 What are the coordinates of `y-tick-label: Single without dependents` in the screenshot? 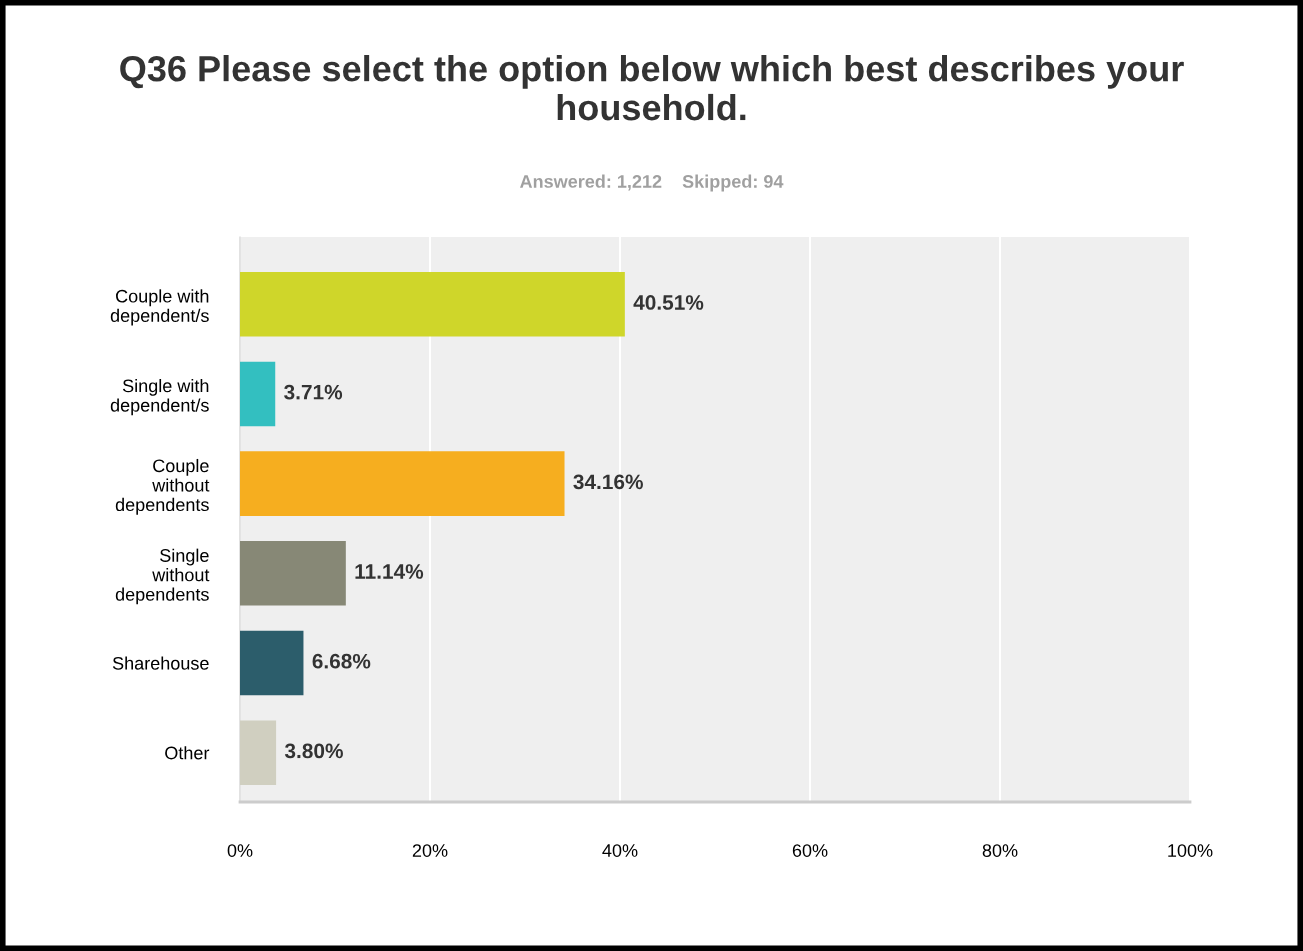 It's located at (162, 576).